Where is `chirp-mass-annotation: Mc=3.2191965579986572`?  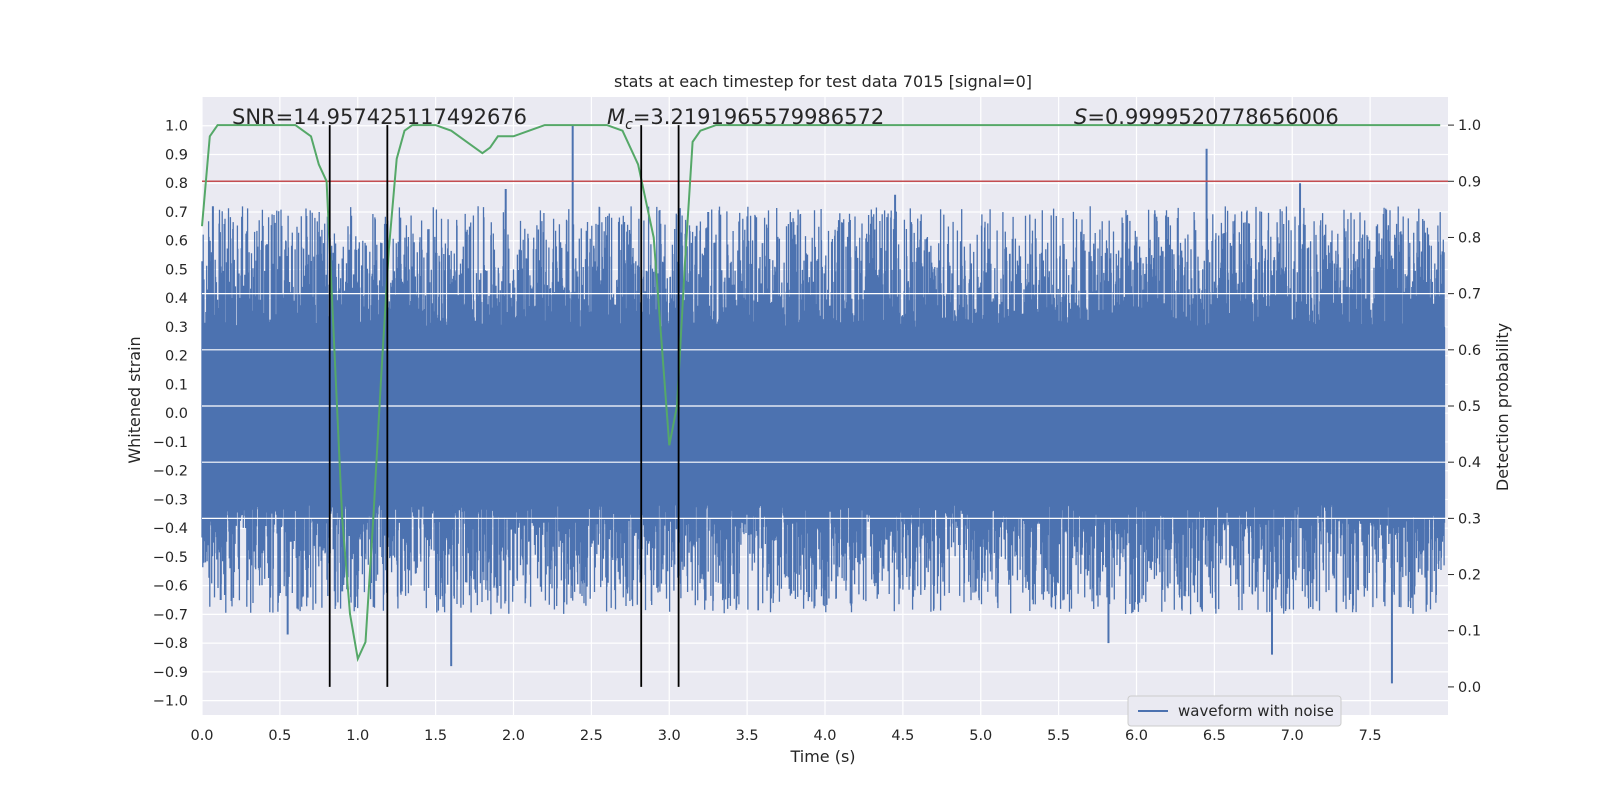
chirp-mass-annotation: Mc=3.2191965579986572 is located at coordinates (745, 119).